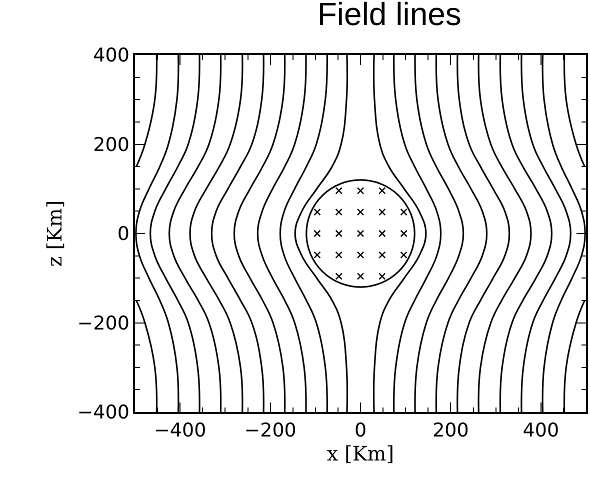  What do you see at coordinates (389, 16) in the screenshot?
I see `chart-title: Field lines` at bounding box center [389, 16].